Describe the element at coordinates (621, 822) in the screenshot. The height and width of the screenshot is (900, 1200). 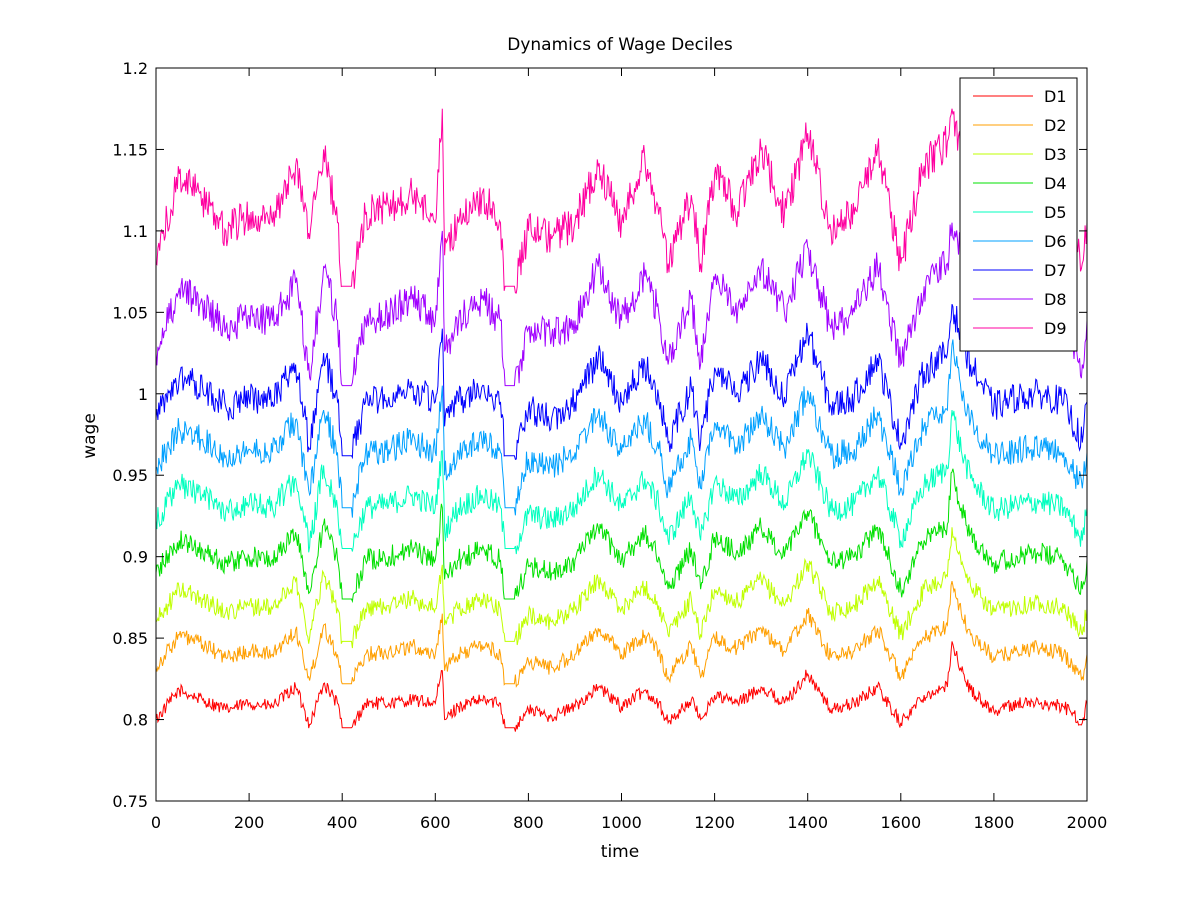
I see `x-tick-label: 1000` at that location.